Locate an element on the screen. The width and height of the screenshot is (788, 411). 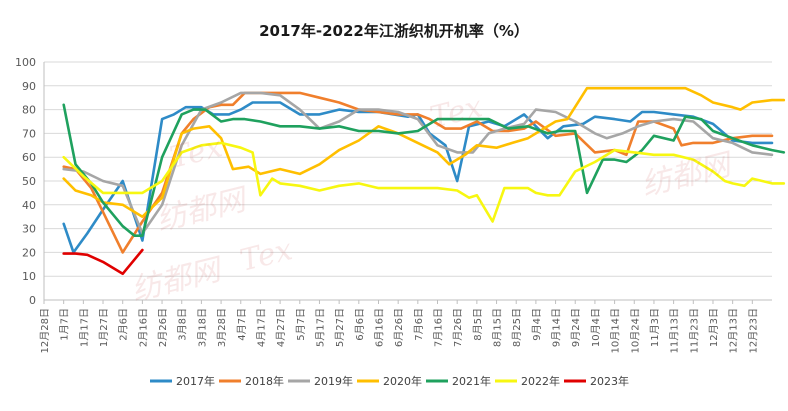
x-tick-label: 7月16日 is located at coordinates (439, 327).